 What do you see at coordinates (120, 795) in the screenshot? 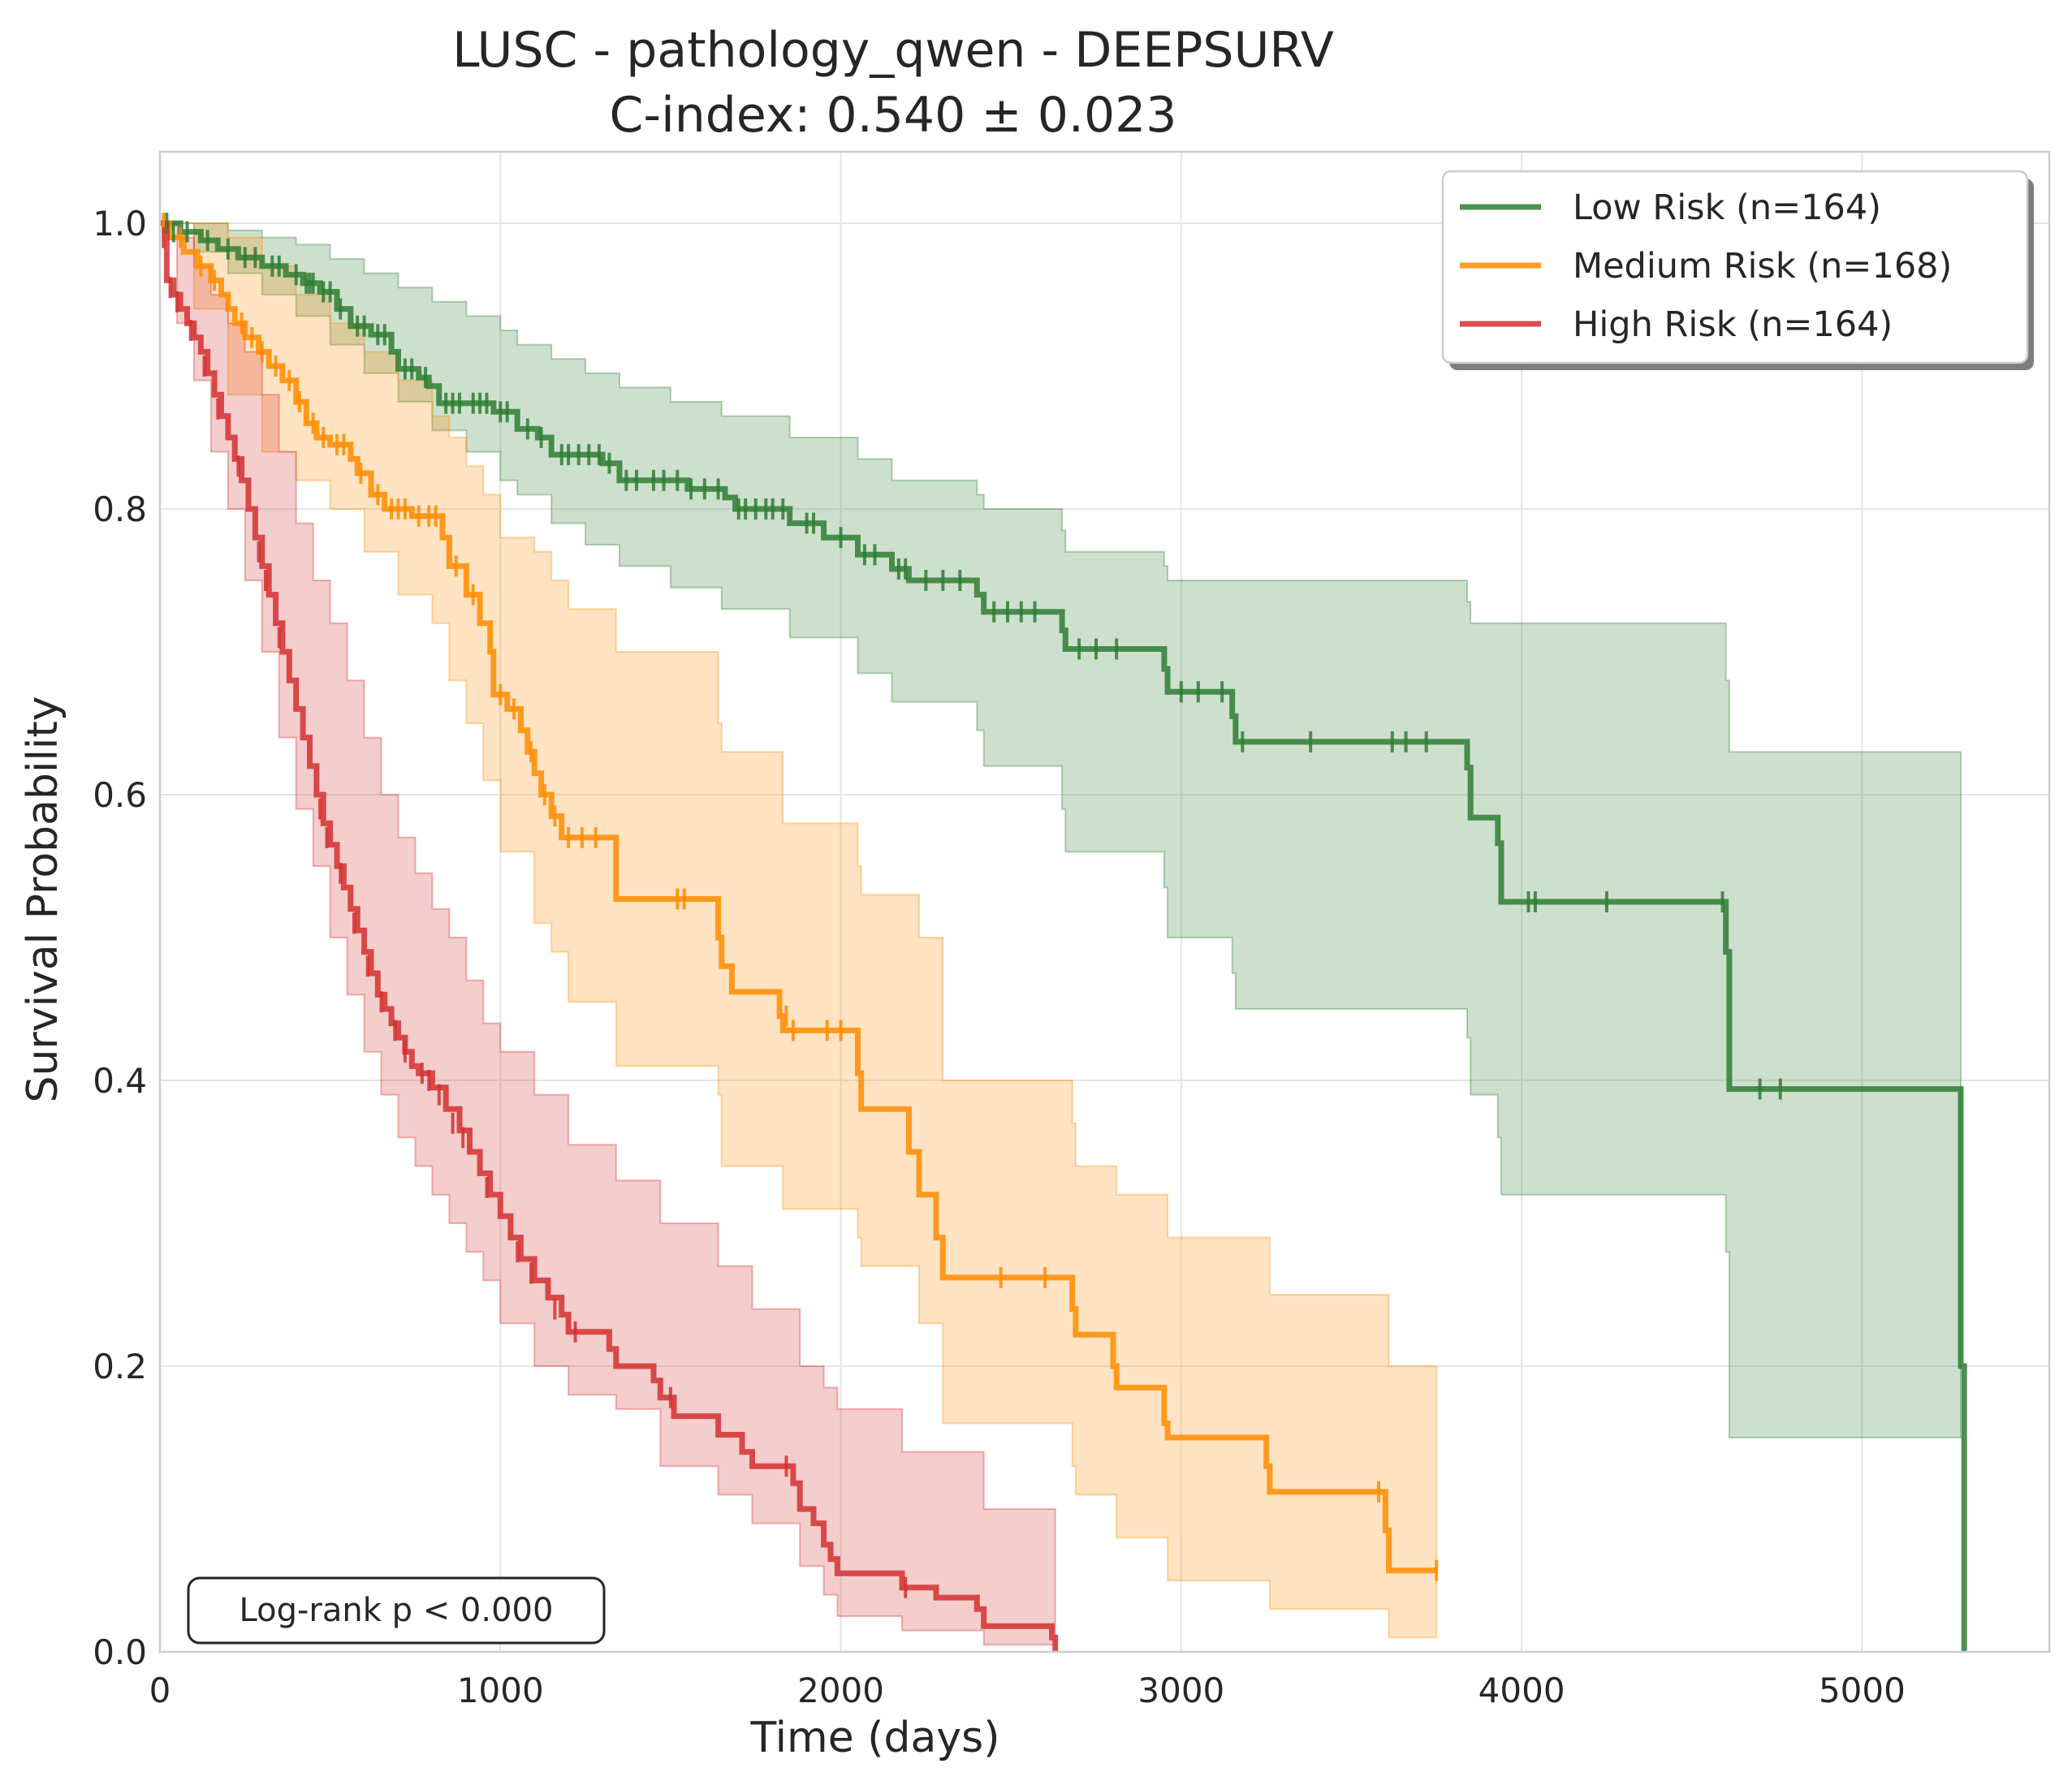
I see `y-tick-label: 0.6` at bounding box center [120, 795].